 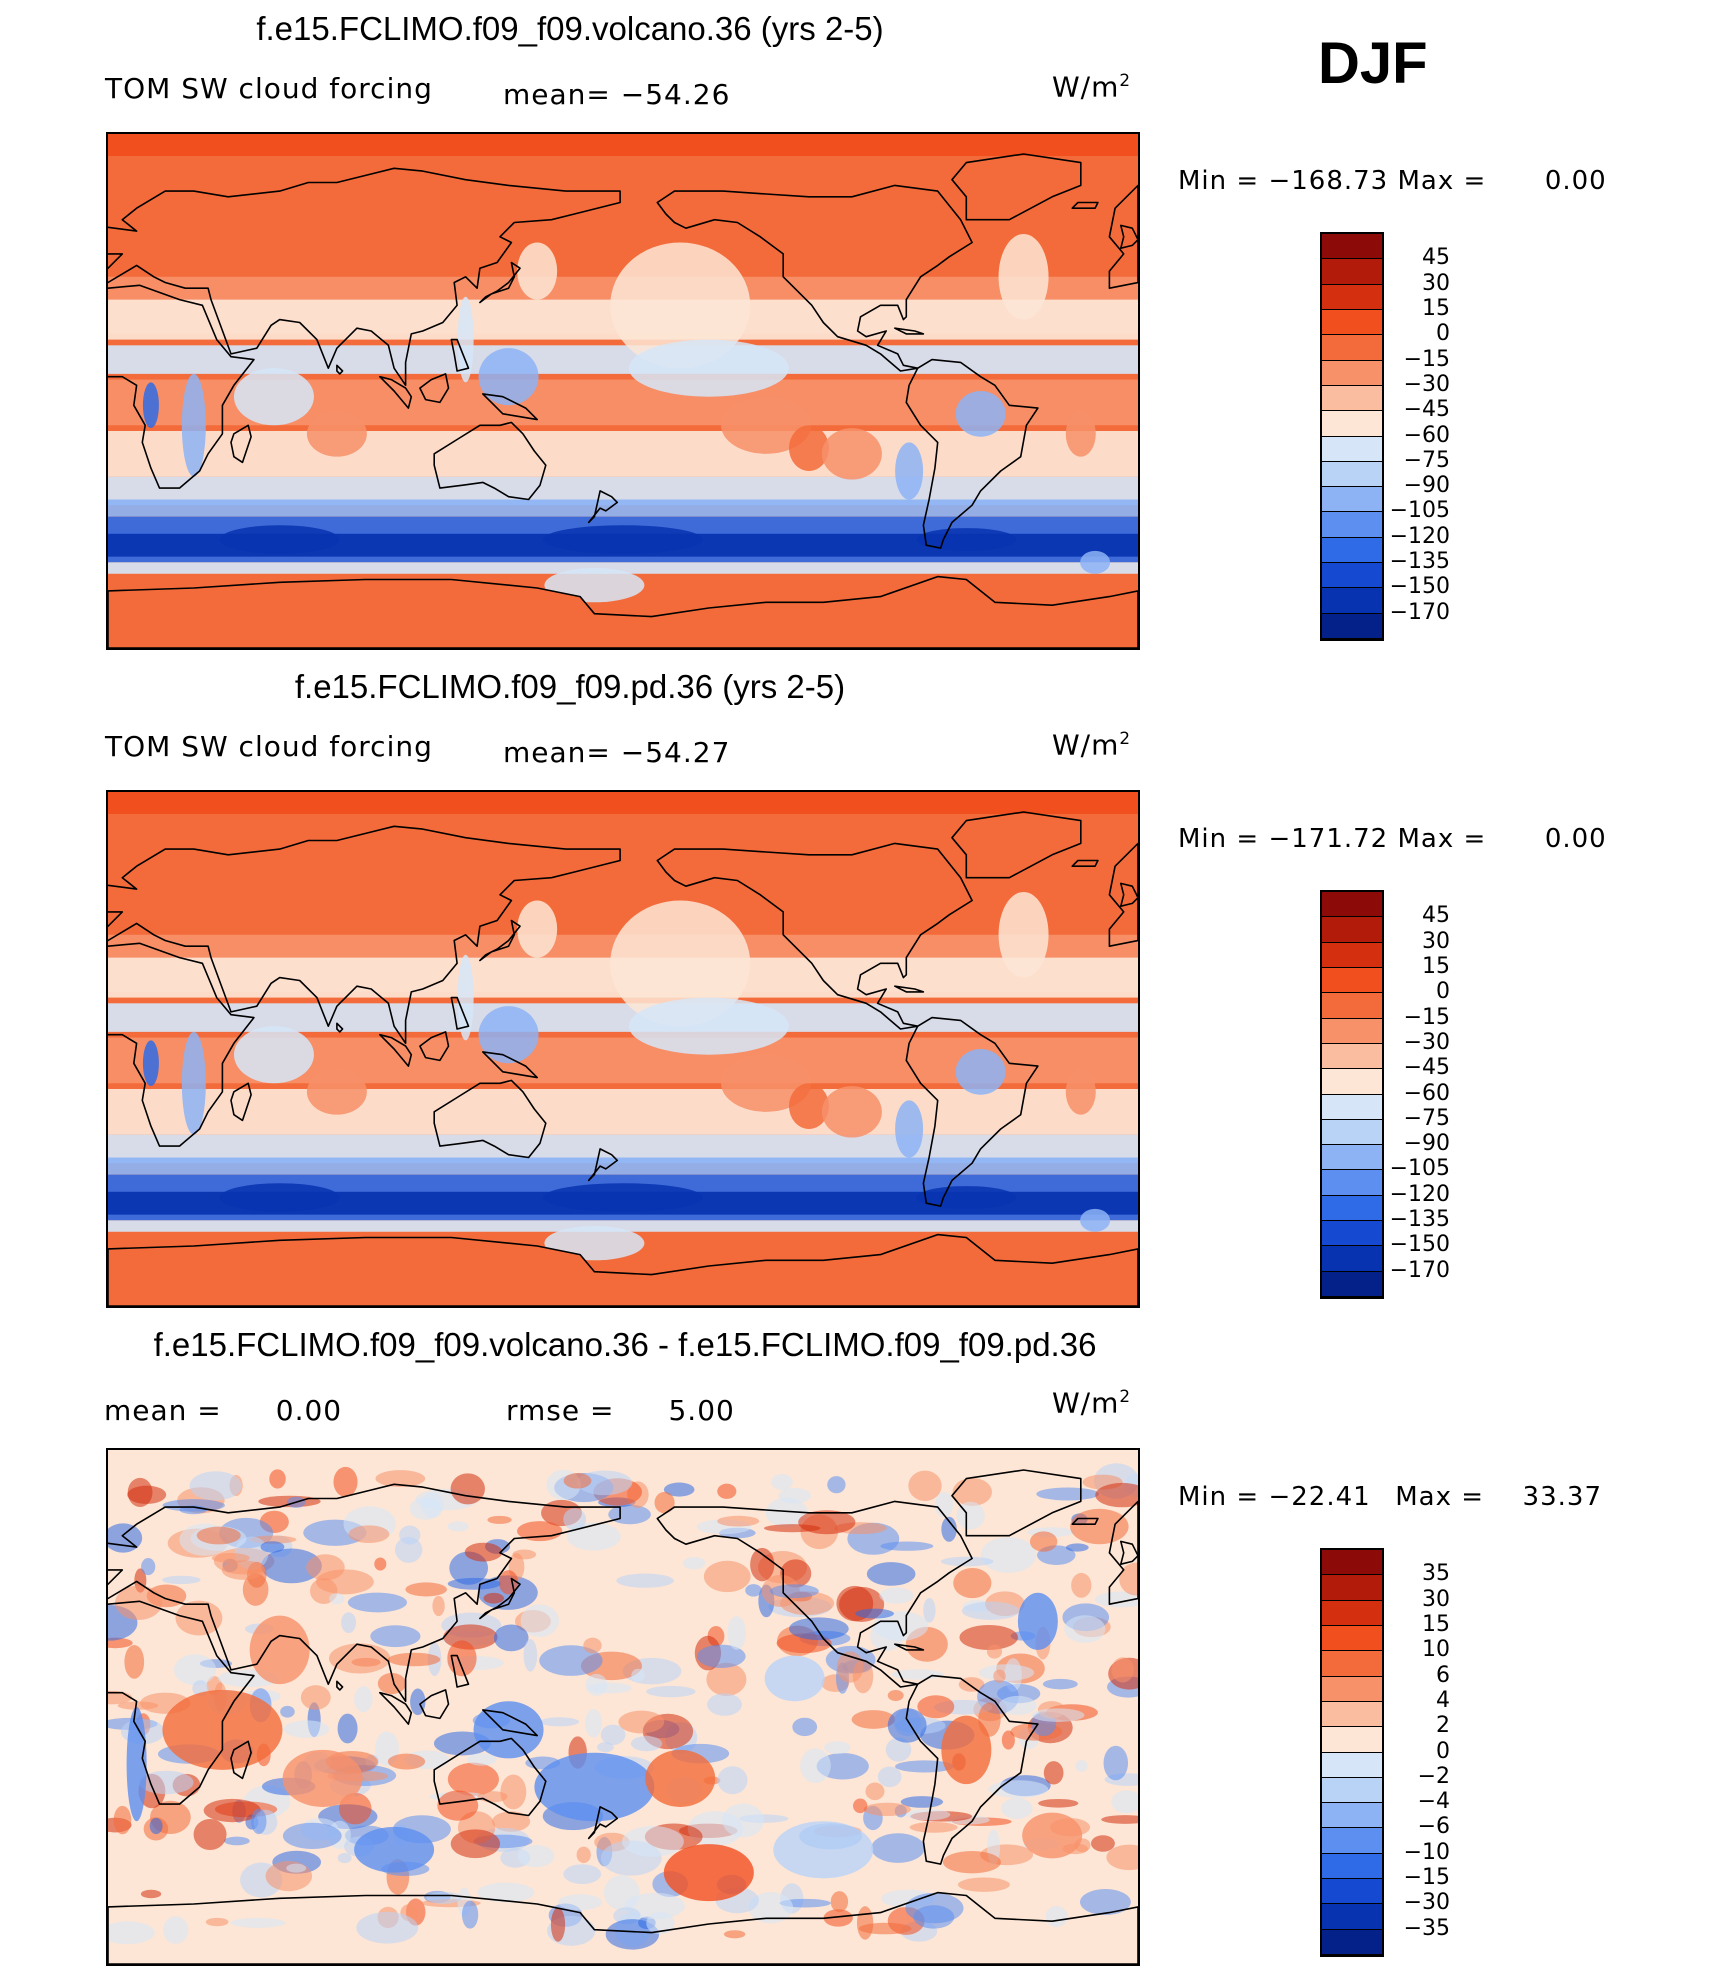 I want to click on colorbar-tick-label: 4, so click(x=1443, y=1700).